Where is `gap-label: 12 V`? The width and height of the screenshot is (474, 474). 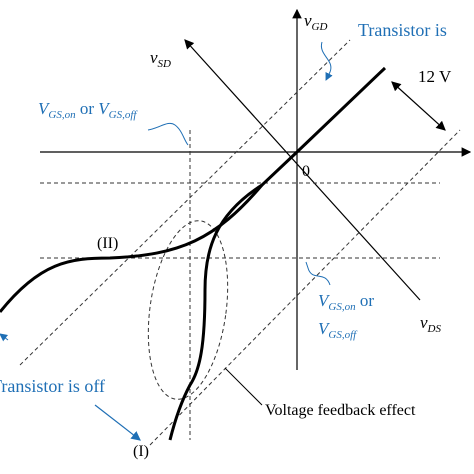 gap-label: 12 V is located at coordinates (435, 76).